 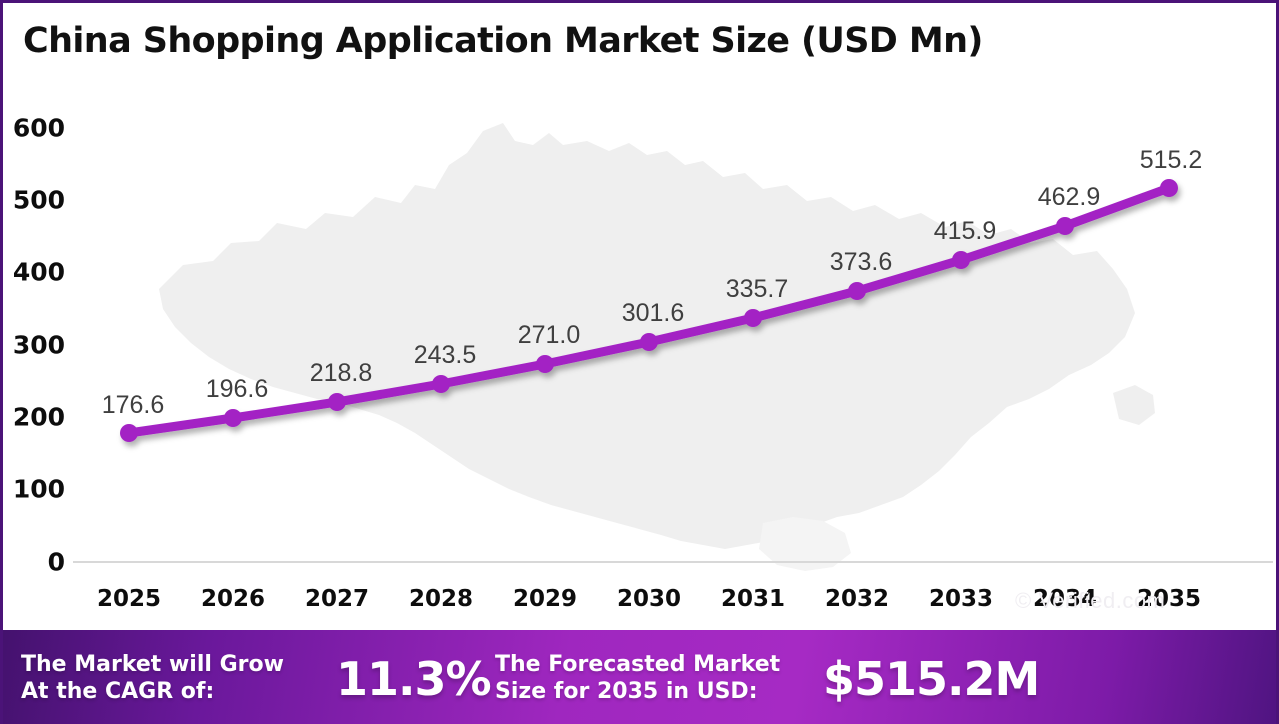 I want to click on data-point-label: 218.8, so click(x=341, y=373).